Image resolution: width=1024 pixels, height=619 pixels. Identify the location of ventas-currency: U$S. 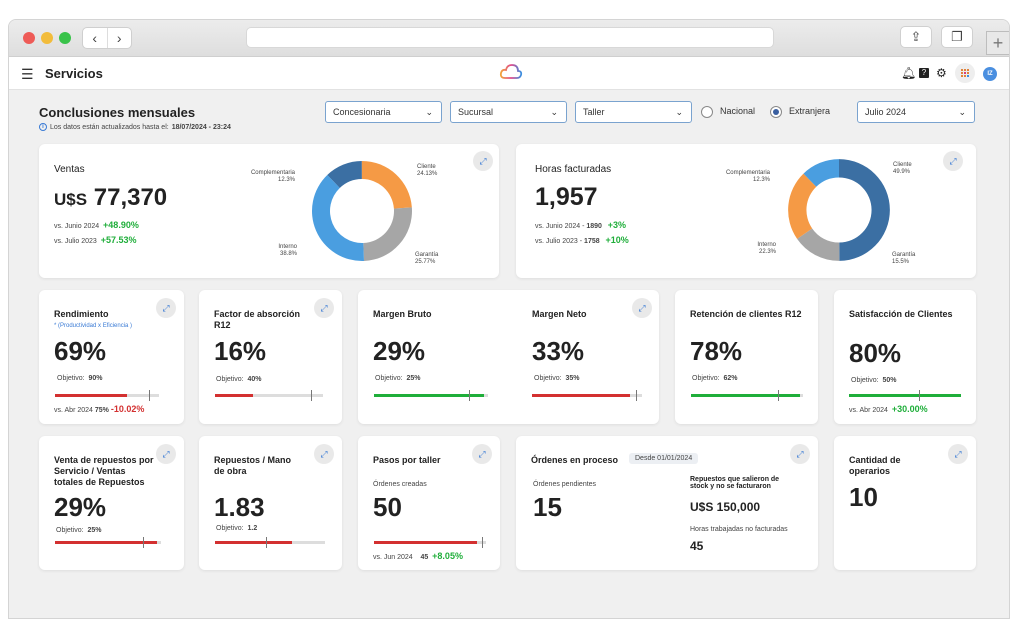
(71, 199).